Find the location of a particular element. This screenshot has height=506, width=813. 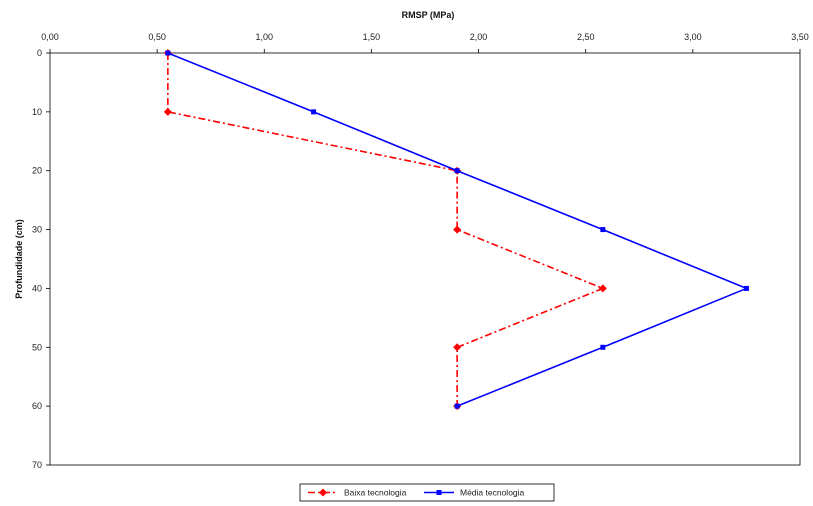

y-tick-label: 60 is located at coordinates (37, 406).